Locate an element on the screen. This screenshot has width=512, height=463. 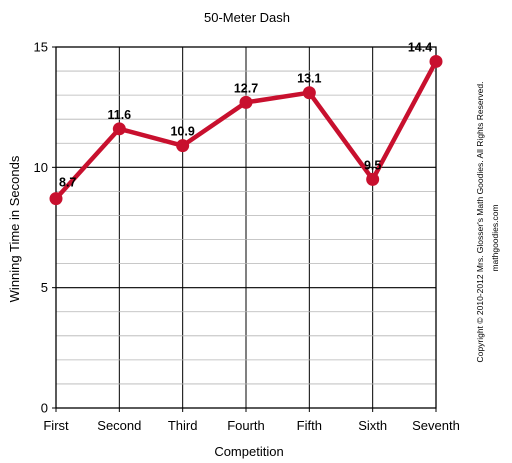
chart-title: 50-Meter Dash is located at coordinates (247, 17).